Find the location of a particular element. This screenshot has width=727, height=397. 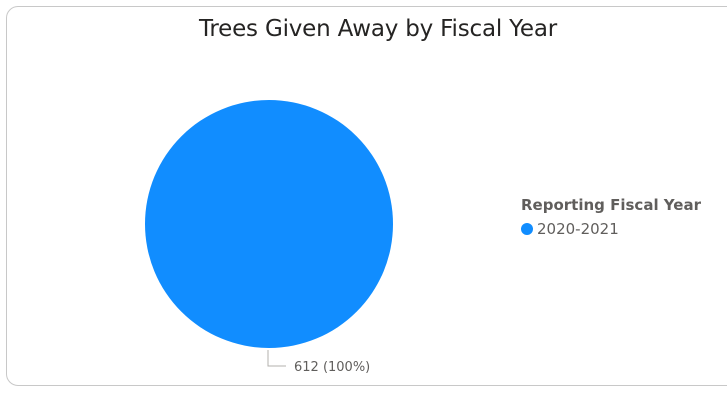

legend-item-label: 2020-2021 is located at coordinates (578, 229).